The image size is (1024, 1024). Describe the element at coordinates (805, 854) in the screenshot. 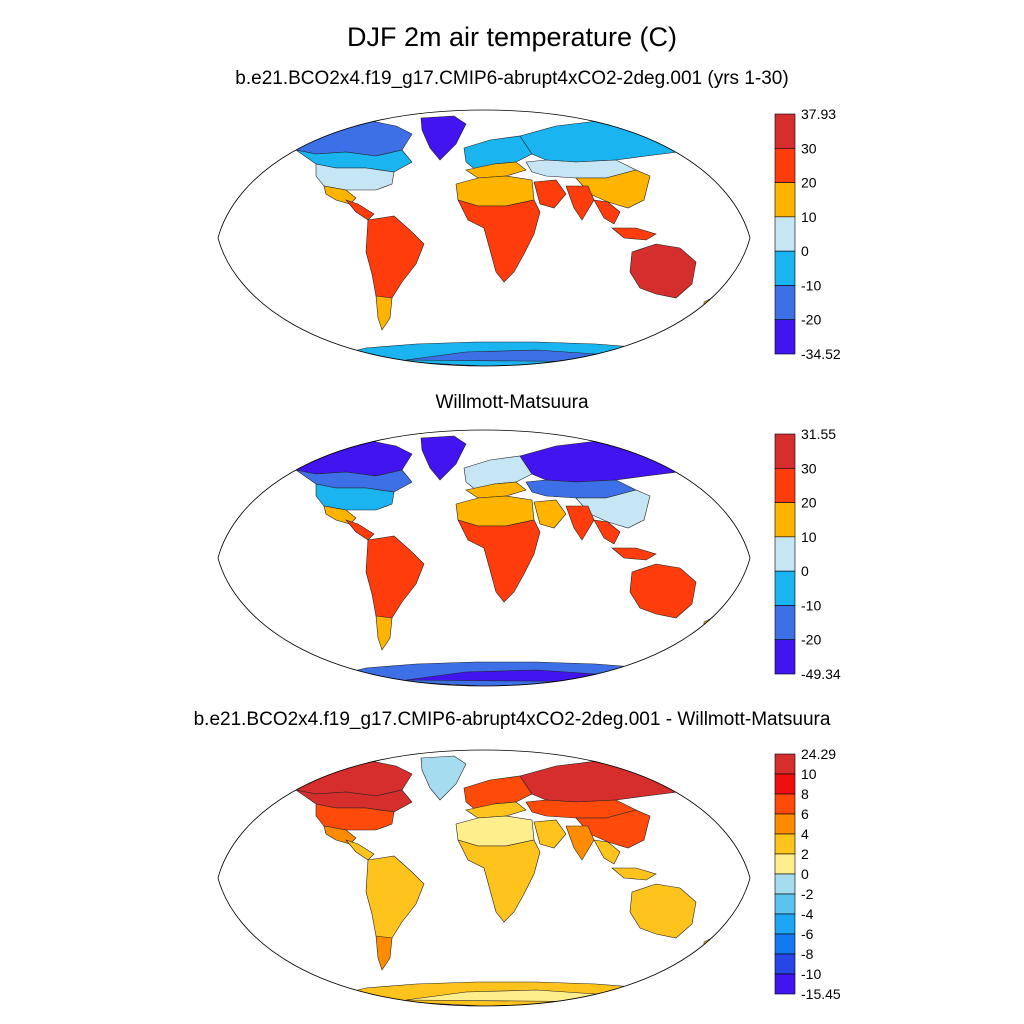

I see `colorbar-label: 2` at that location.